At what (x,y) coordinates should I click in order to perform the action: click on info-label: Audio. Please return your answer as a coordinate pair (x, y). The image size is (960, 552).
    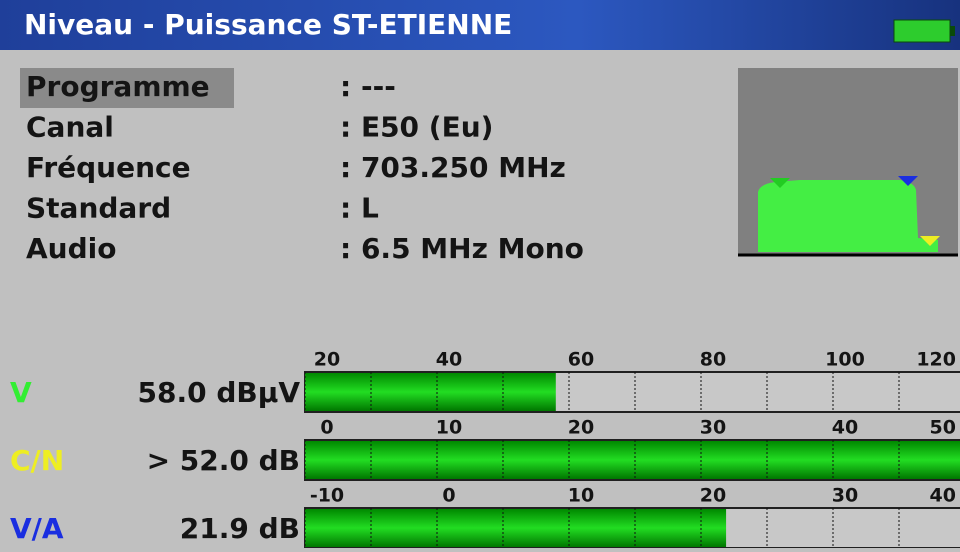
    Looking at the image, I should click on (71, 248).